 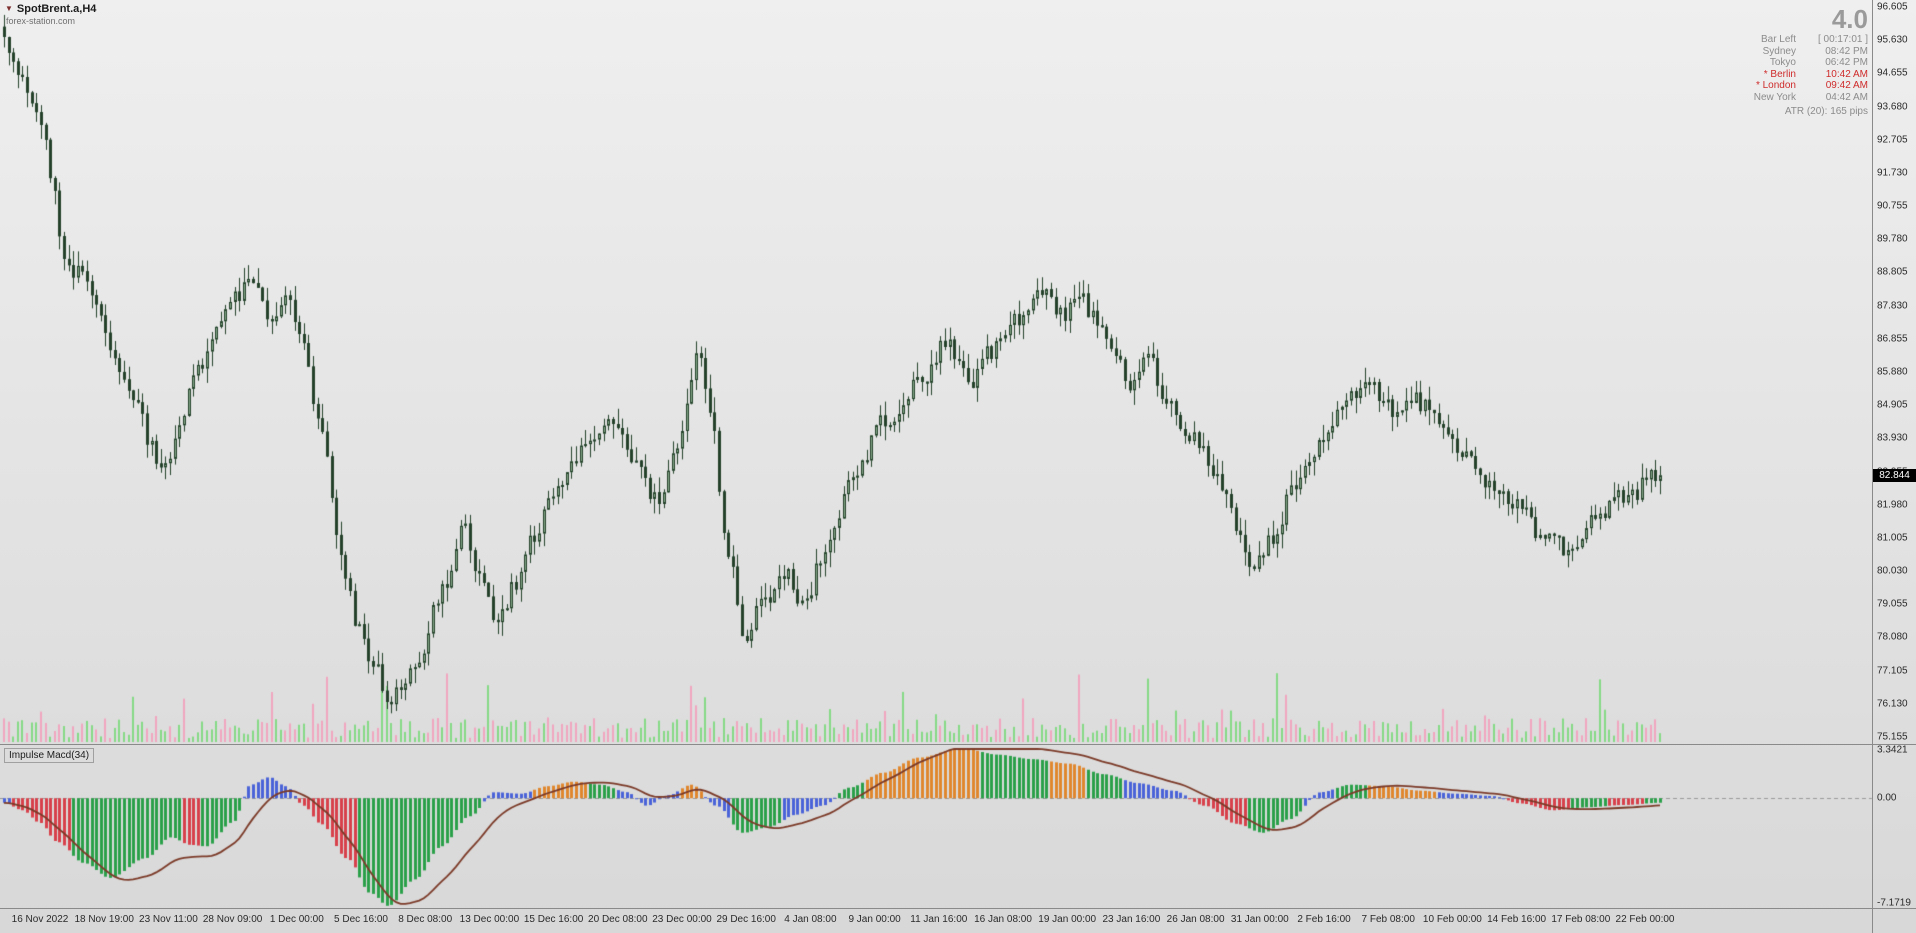 I want to click on clock-row-value: [ 00:17:01 ], so click(x=1842, y=39).